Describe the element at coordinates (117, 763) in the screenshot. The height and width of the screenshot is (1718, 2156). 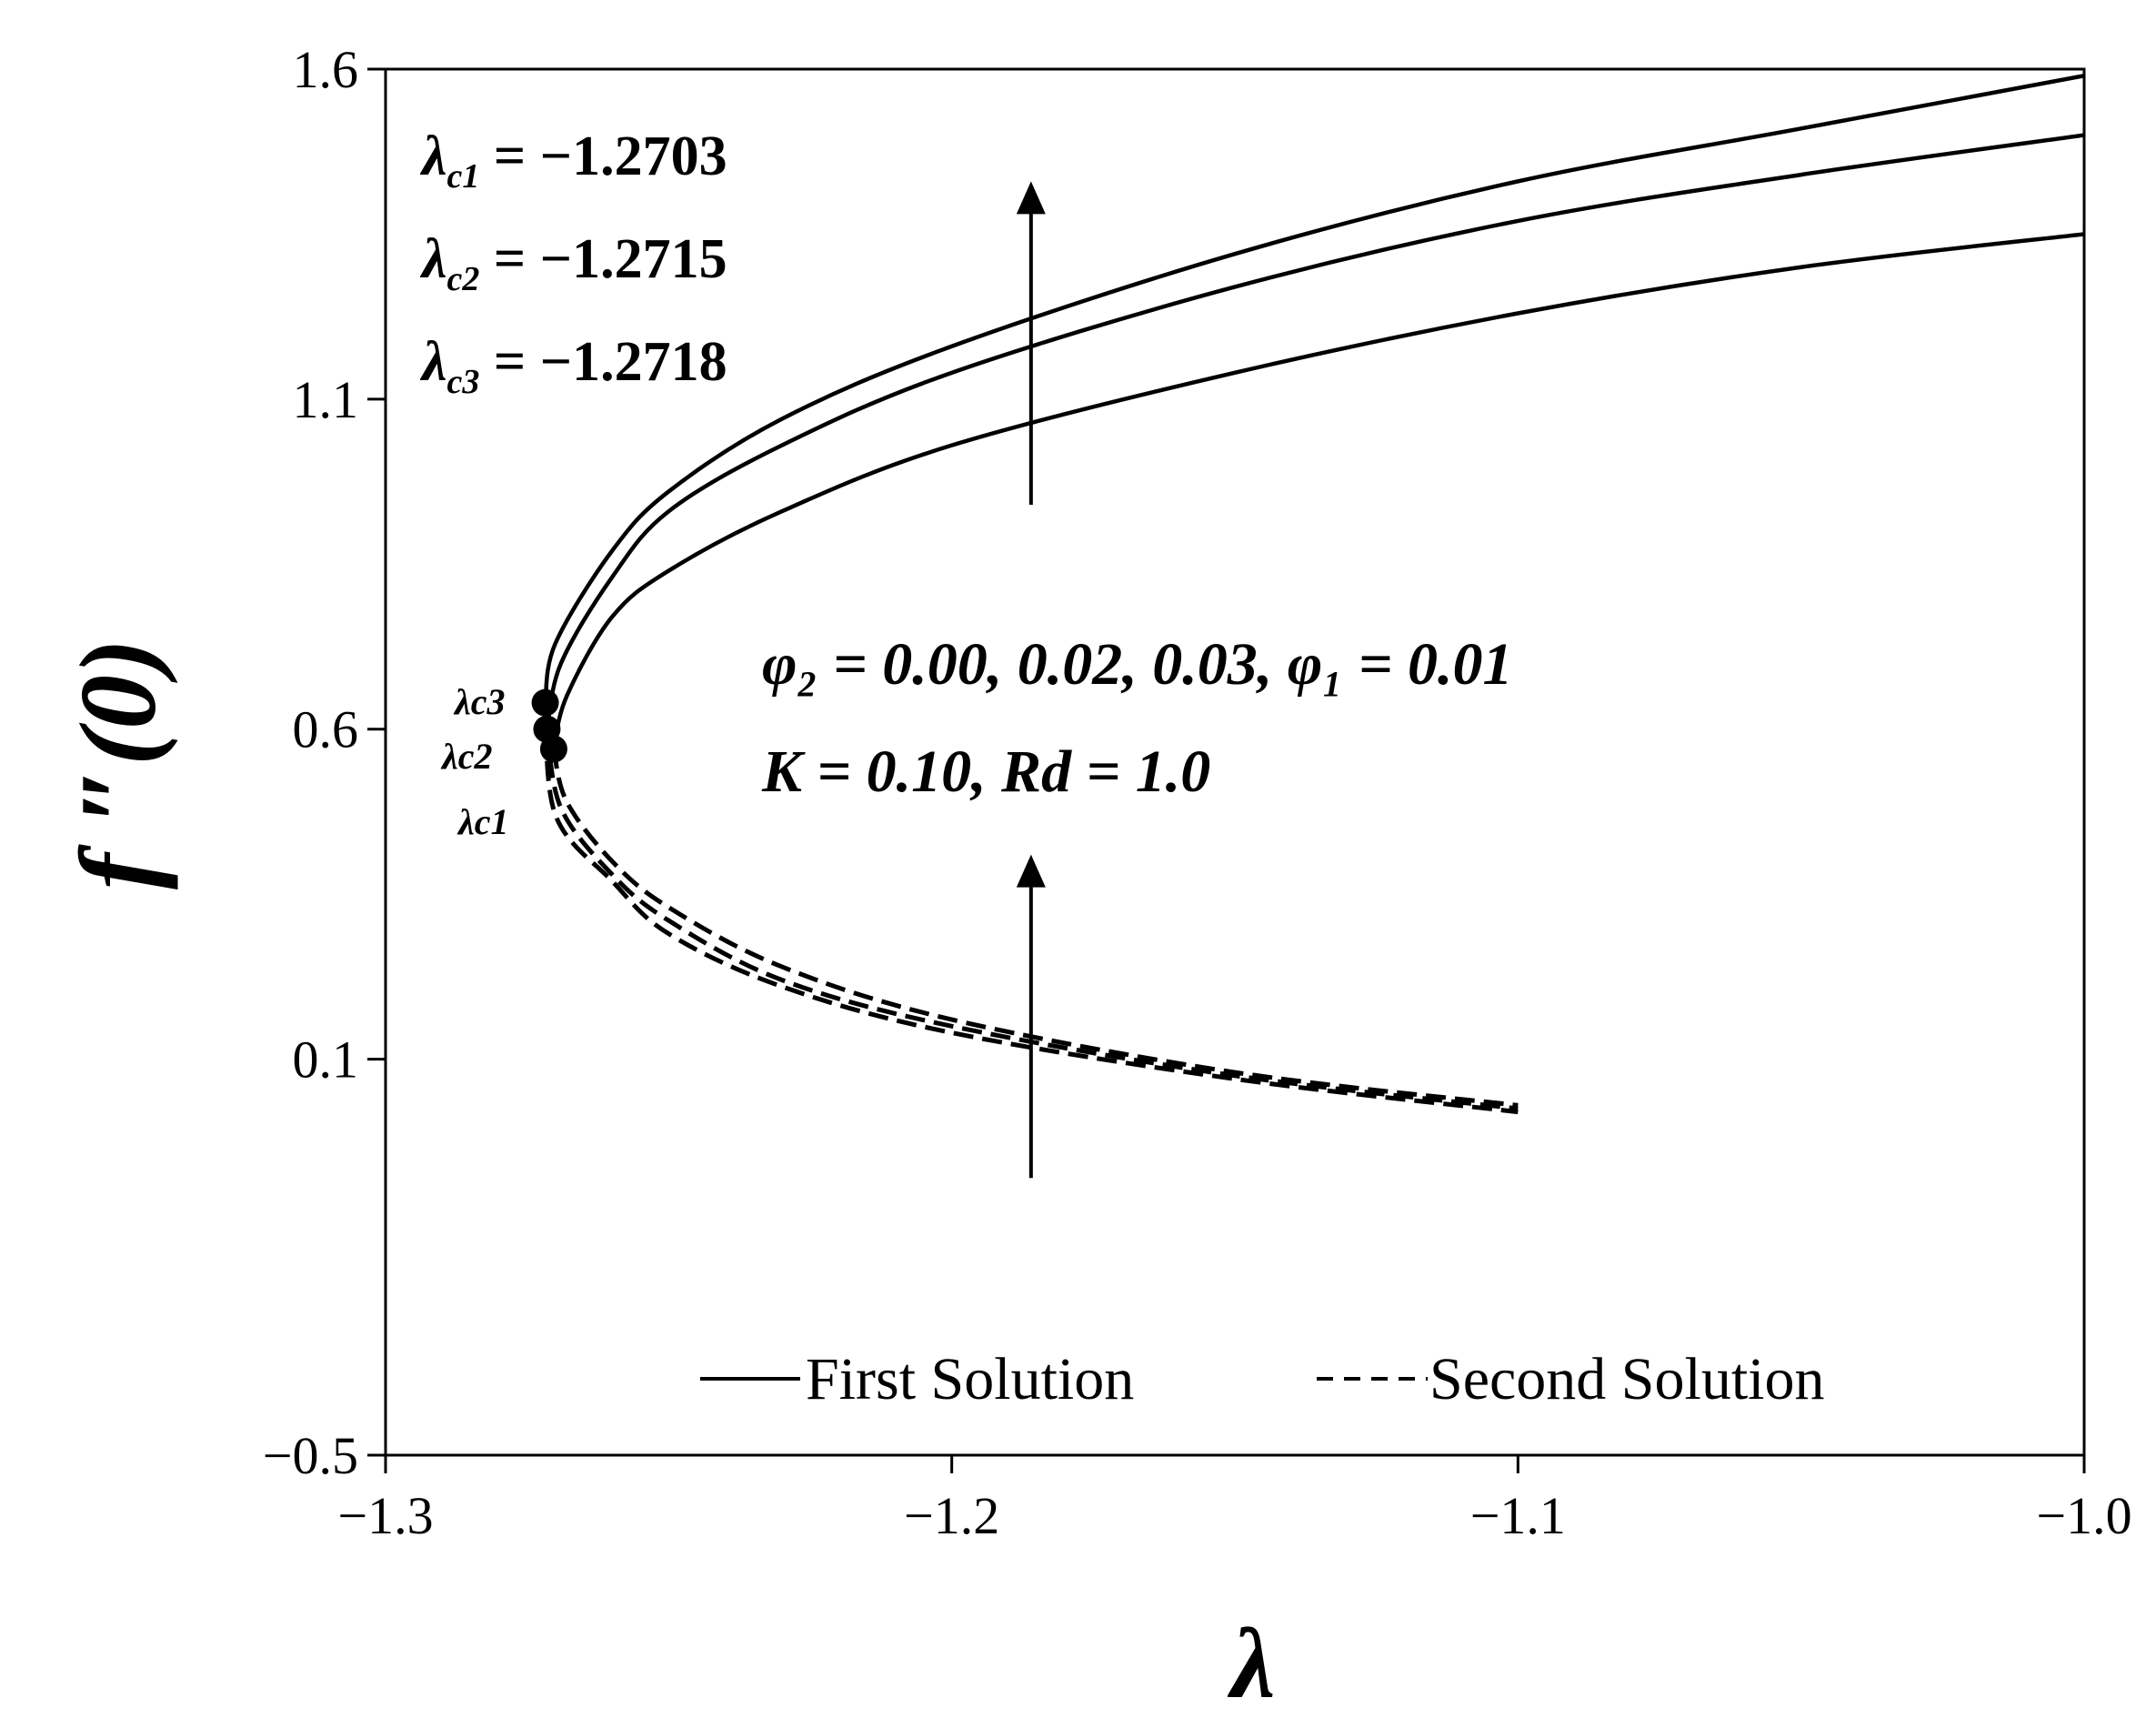
I see `y-axis-title: f ″(0)` at that location.